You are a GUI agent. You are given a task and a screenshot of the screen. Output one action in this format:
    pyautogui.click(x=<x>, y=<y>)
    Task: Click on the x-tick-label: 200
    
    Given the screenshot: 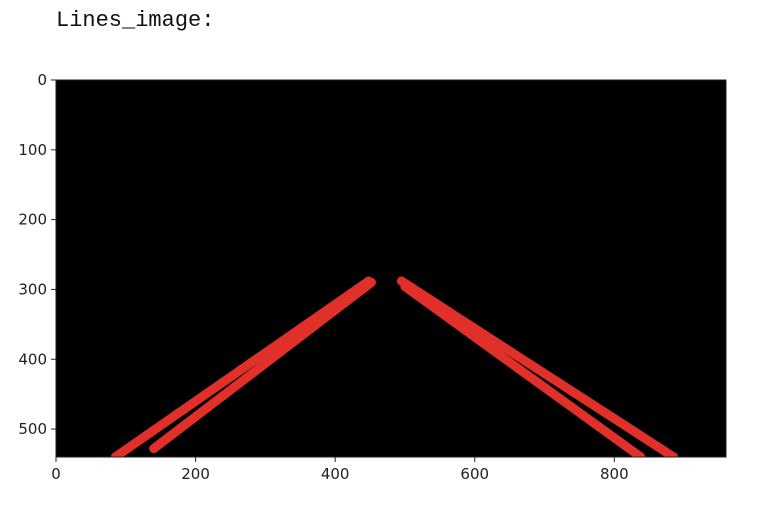 What is the action you would take?
    pyautogui.click(x=195, y=474)
    